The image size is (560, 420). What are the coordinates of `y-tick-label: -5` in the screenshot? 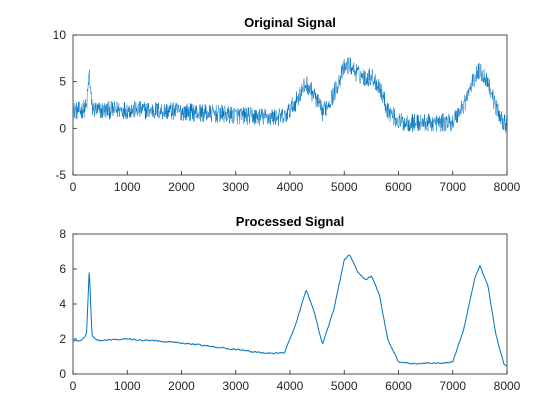 It's located at (60, 175).